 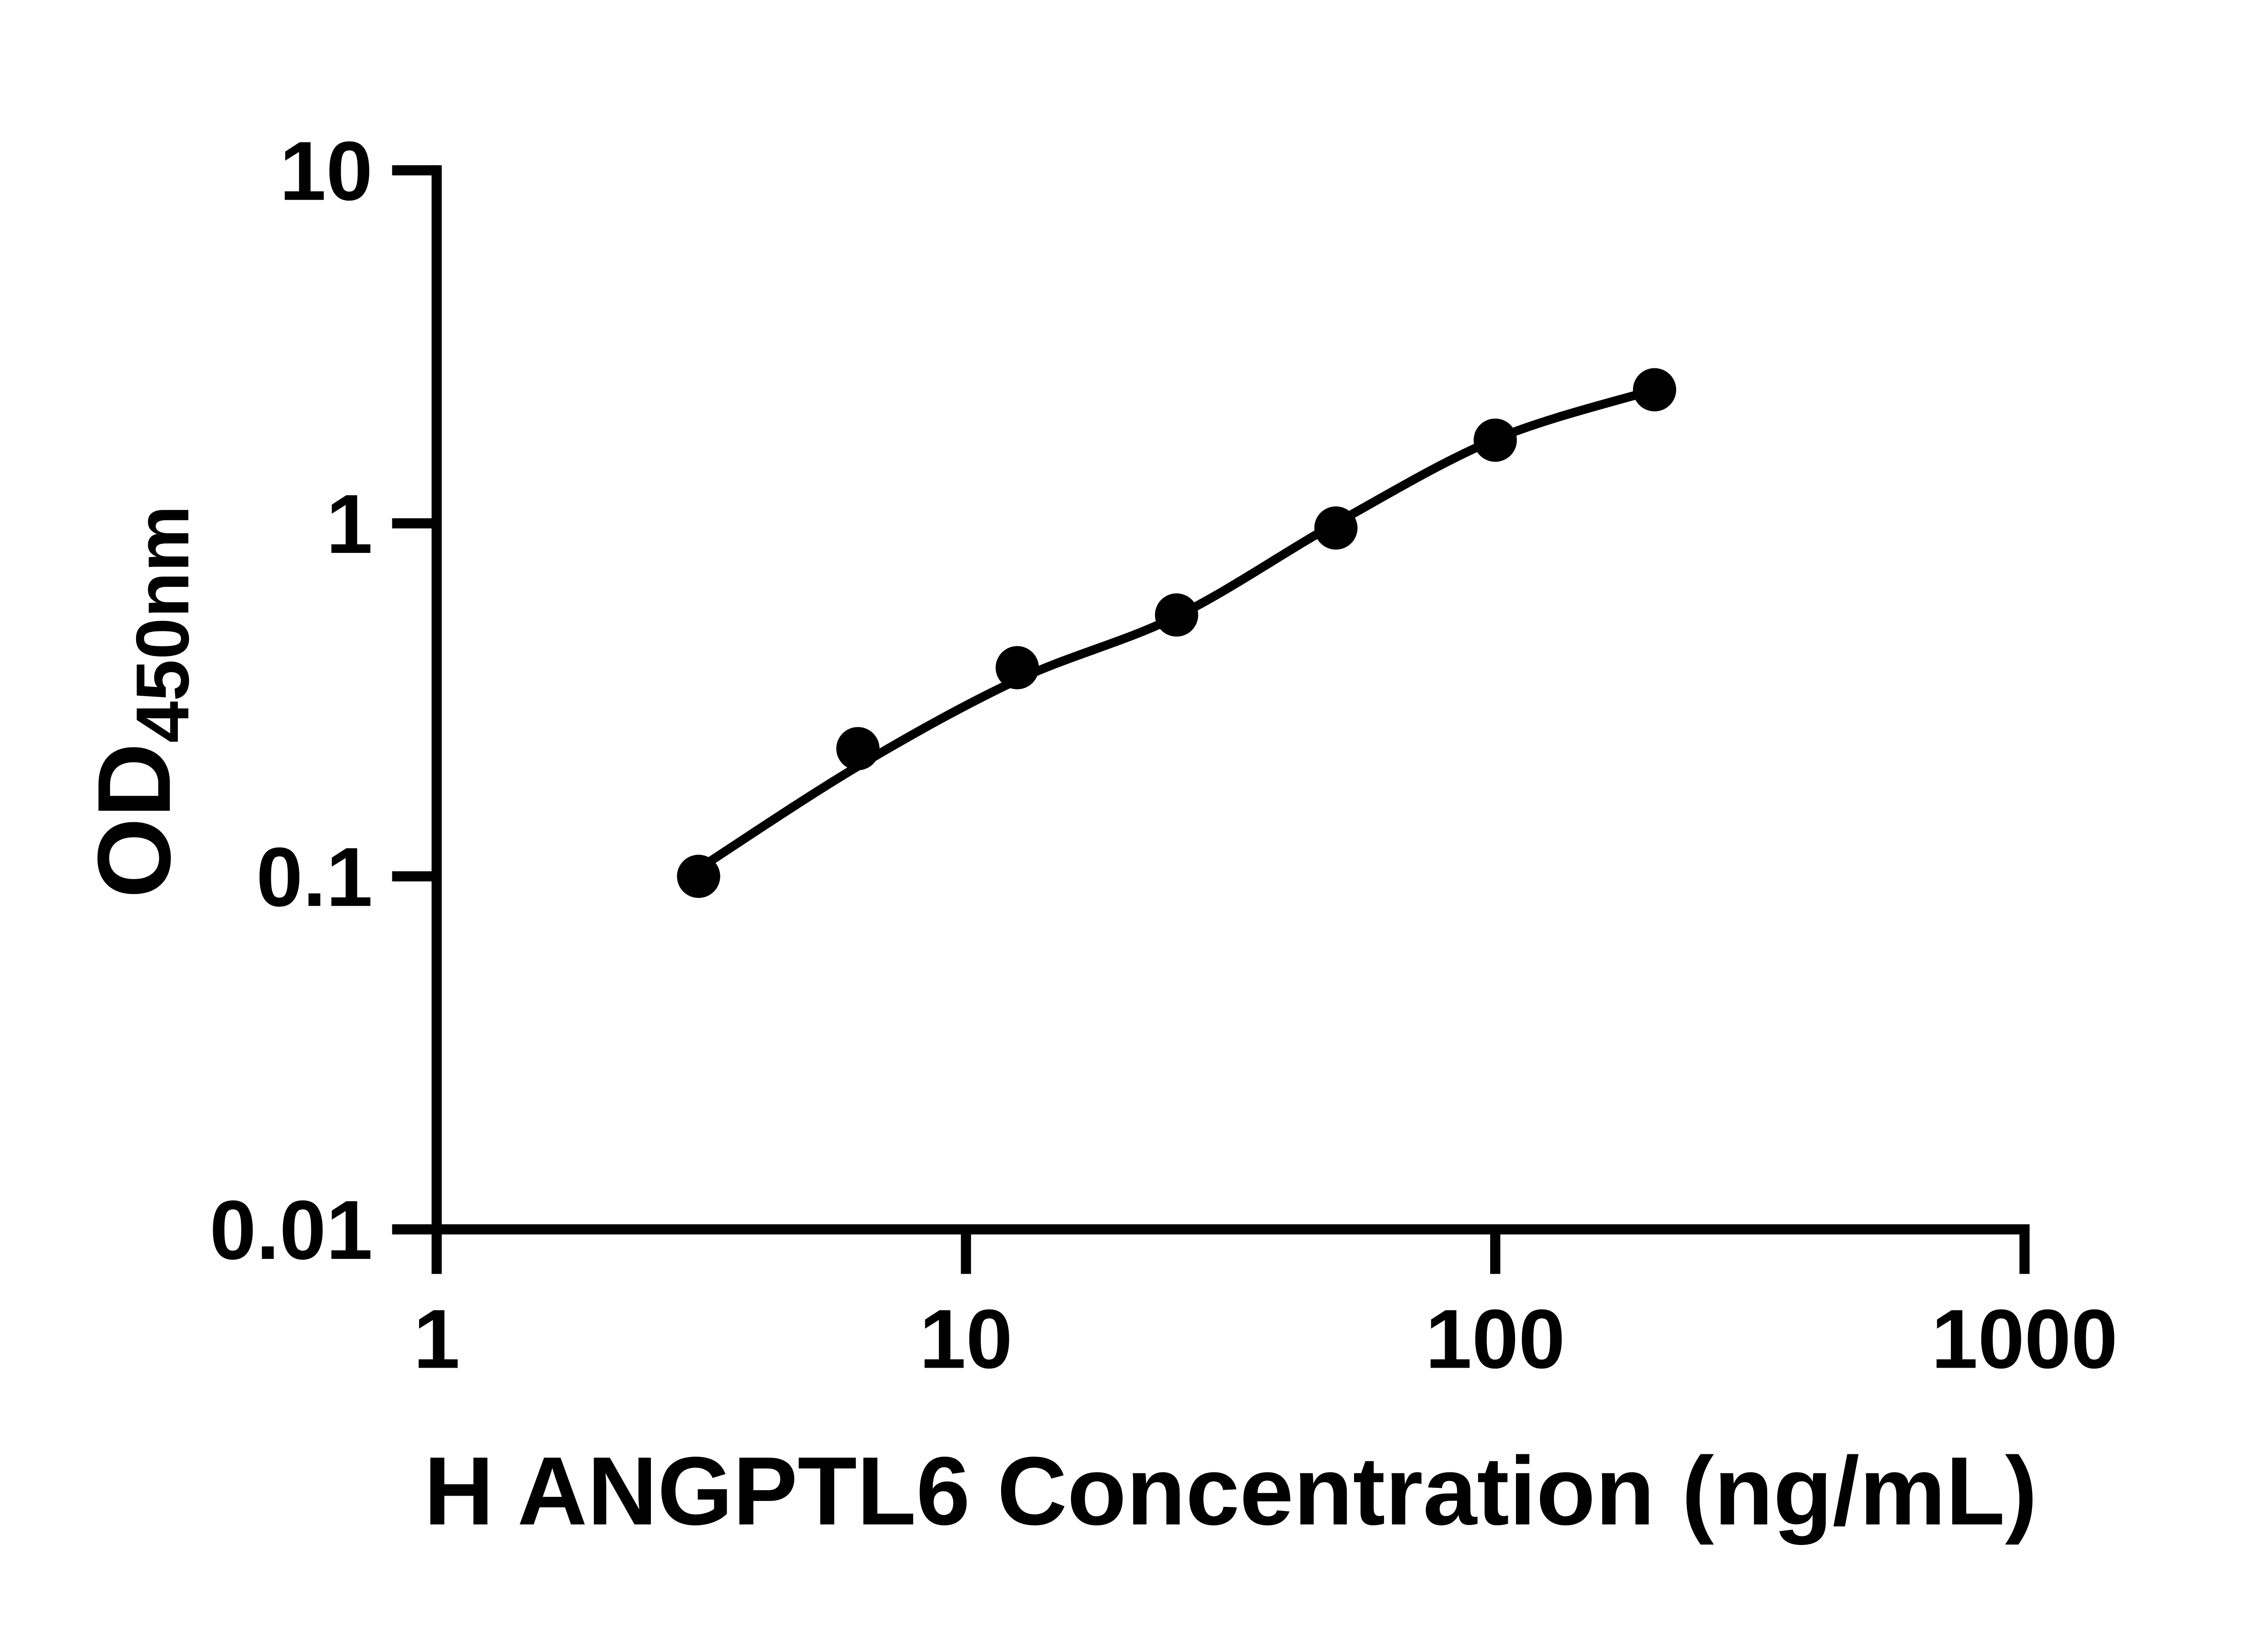 What do you see at coordinates (1495, 1339) in the screenshot?
I see `x-tick-label: 100` at bounding box center [1495, 1339].